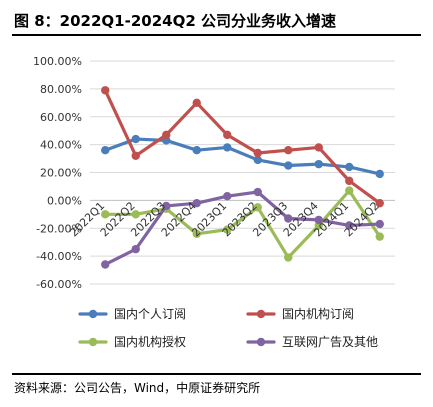 This screenshot has height=407, width=433. What do you see at coordinates (318, 313) in the screenshot?
I see `legend-label: 国内机构订阅` at bounding box center [318, 313].